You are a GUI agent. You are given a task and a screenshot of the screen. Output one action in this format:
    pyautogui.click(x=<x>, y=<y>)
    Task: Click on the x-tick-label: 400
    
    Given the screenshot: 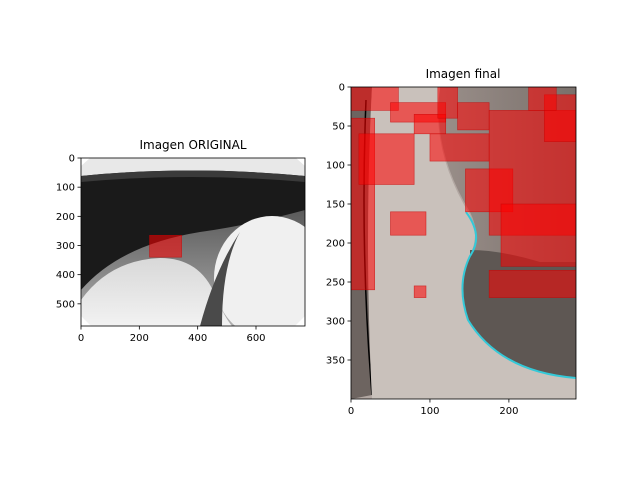 What is the action you would take?
    pyautogui.click(x=197, y=338)
    